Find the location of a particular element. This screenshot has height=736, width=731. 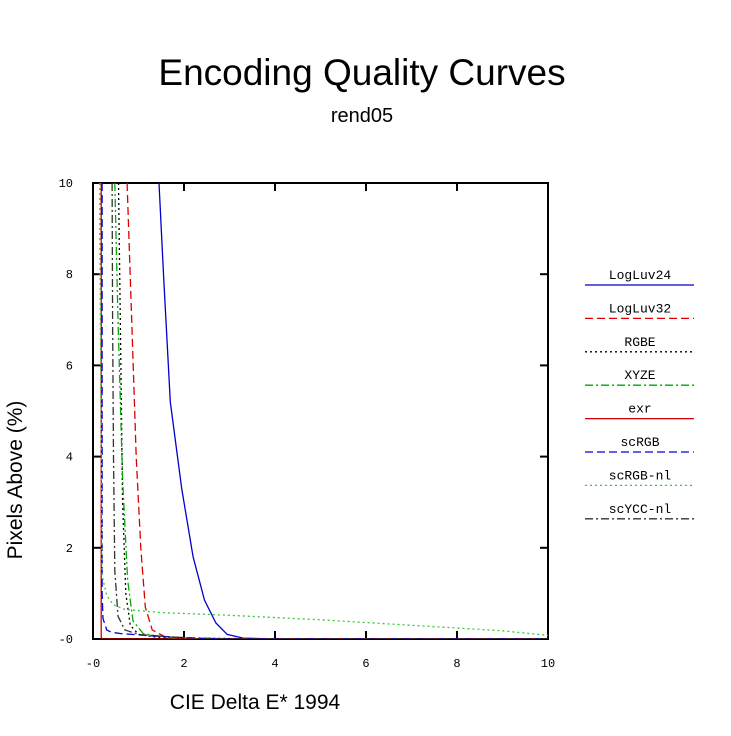

x-tick-label: 8 is located at coordinates (456, 664).